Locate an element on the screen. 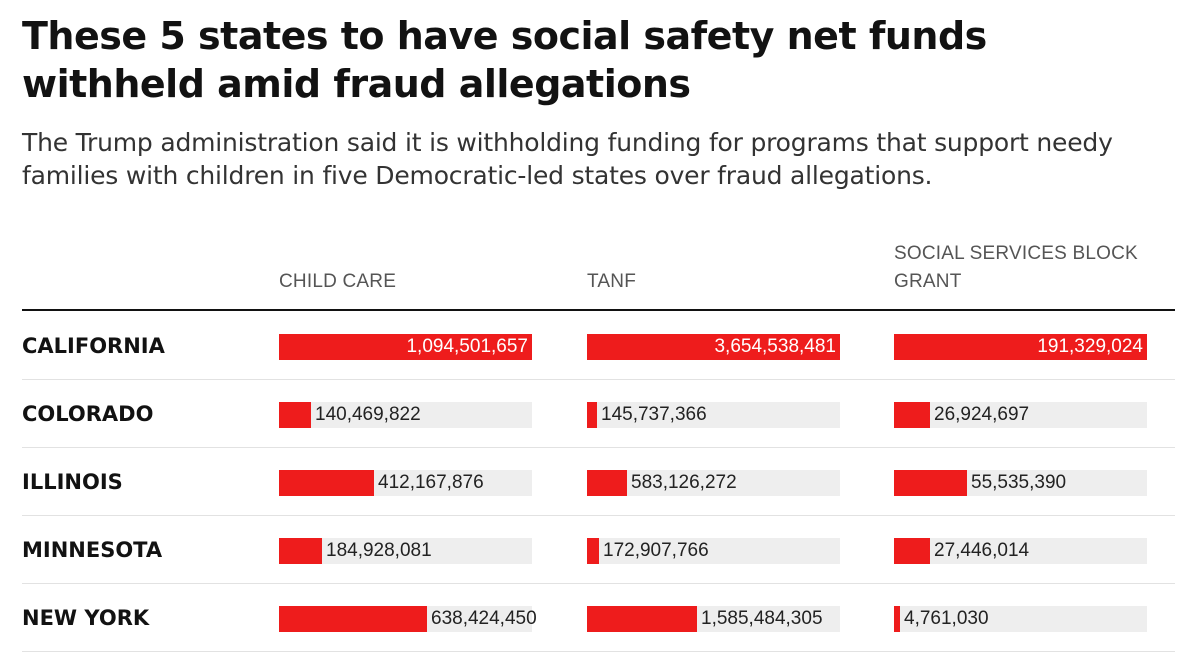 Image resolution: width=1200 pixels, height=652 pixels. bar-track-child-care: 140,469,822 is located at coordinates (405, 415).